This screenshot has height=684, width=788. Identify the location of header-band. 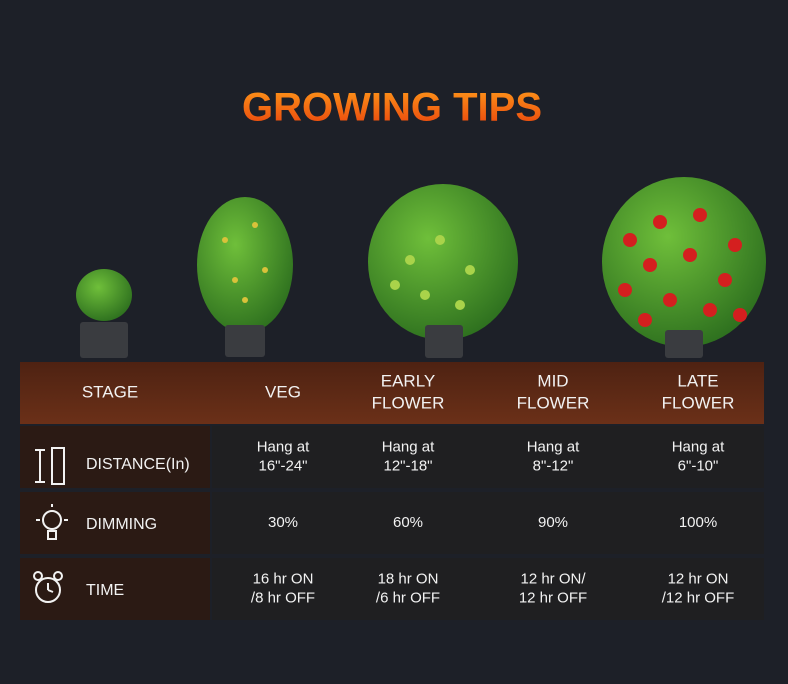
(392, 393).